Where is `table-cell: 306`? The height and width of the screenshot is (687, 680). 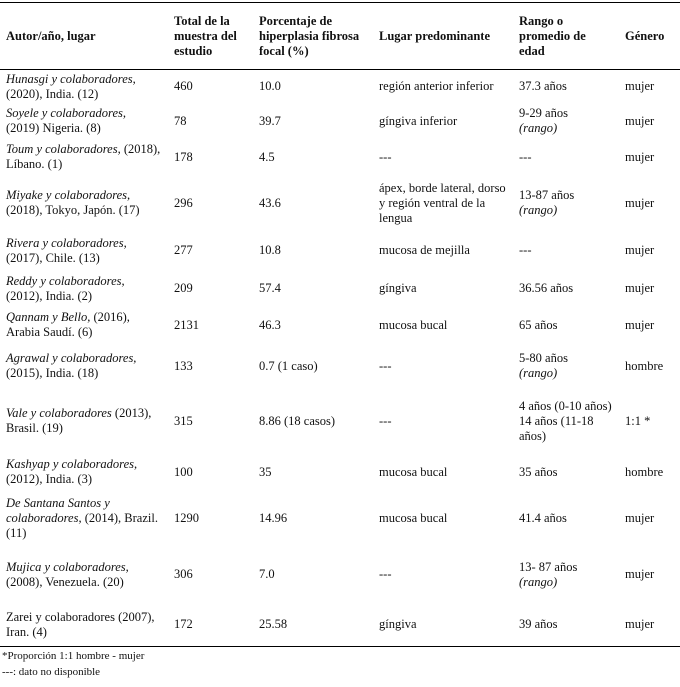 table-cell: 306 is located at coordinates (210, 575).